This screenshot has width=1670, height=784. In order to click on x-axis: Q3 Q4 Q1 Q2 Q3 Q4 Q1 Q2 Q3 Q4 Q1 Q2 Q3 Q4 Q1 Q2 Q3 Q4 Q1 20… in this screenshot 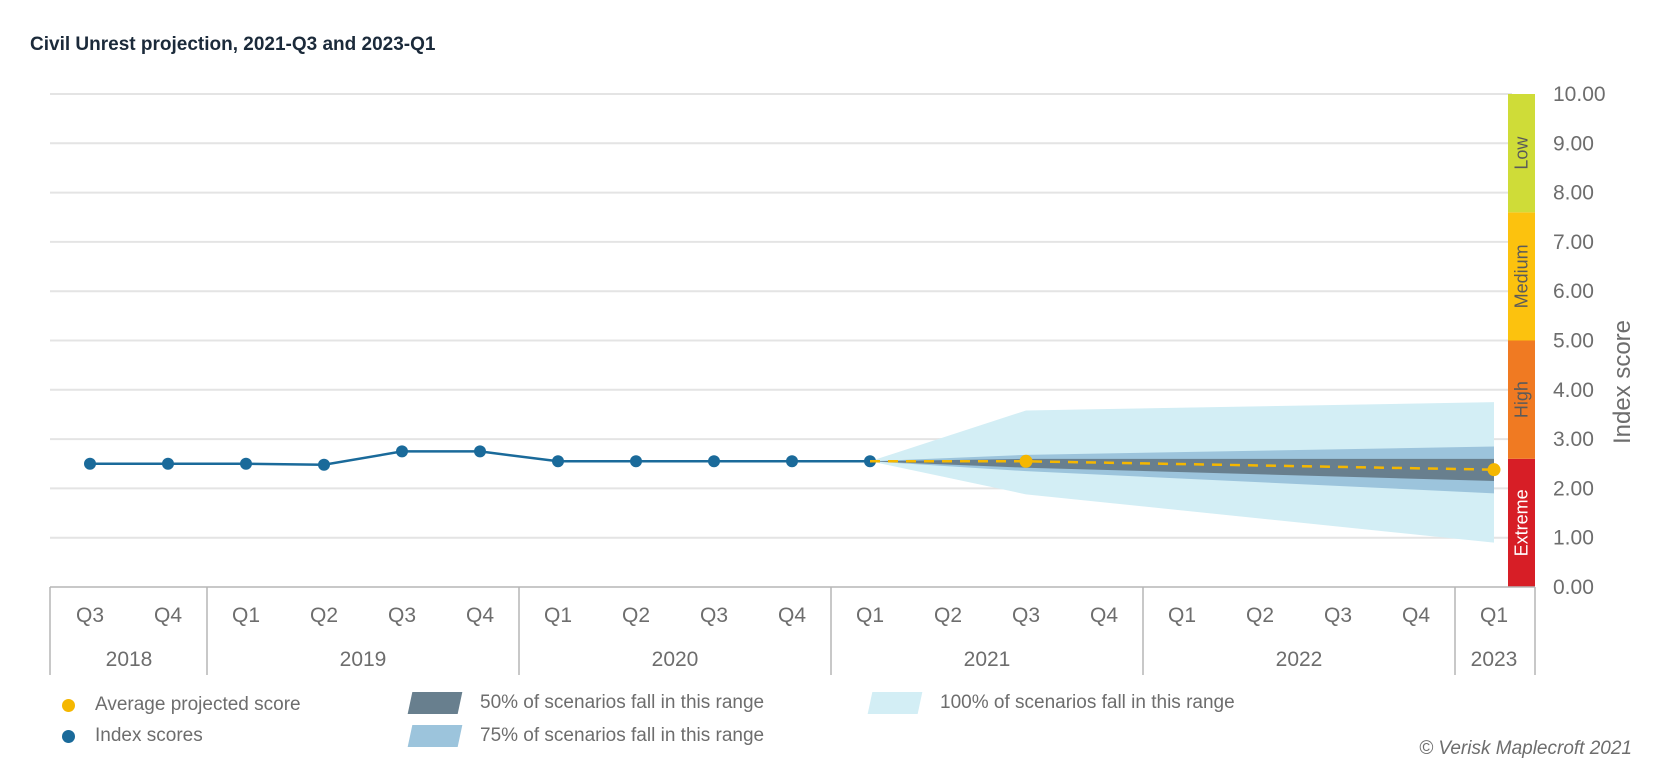, I will do `click(792, 630)`.